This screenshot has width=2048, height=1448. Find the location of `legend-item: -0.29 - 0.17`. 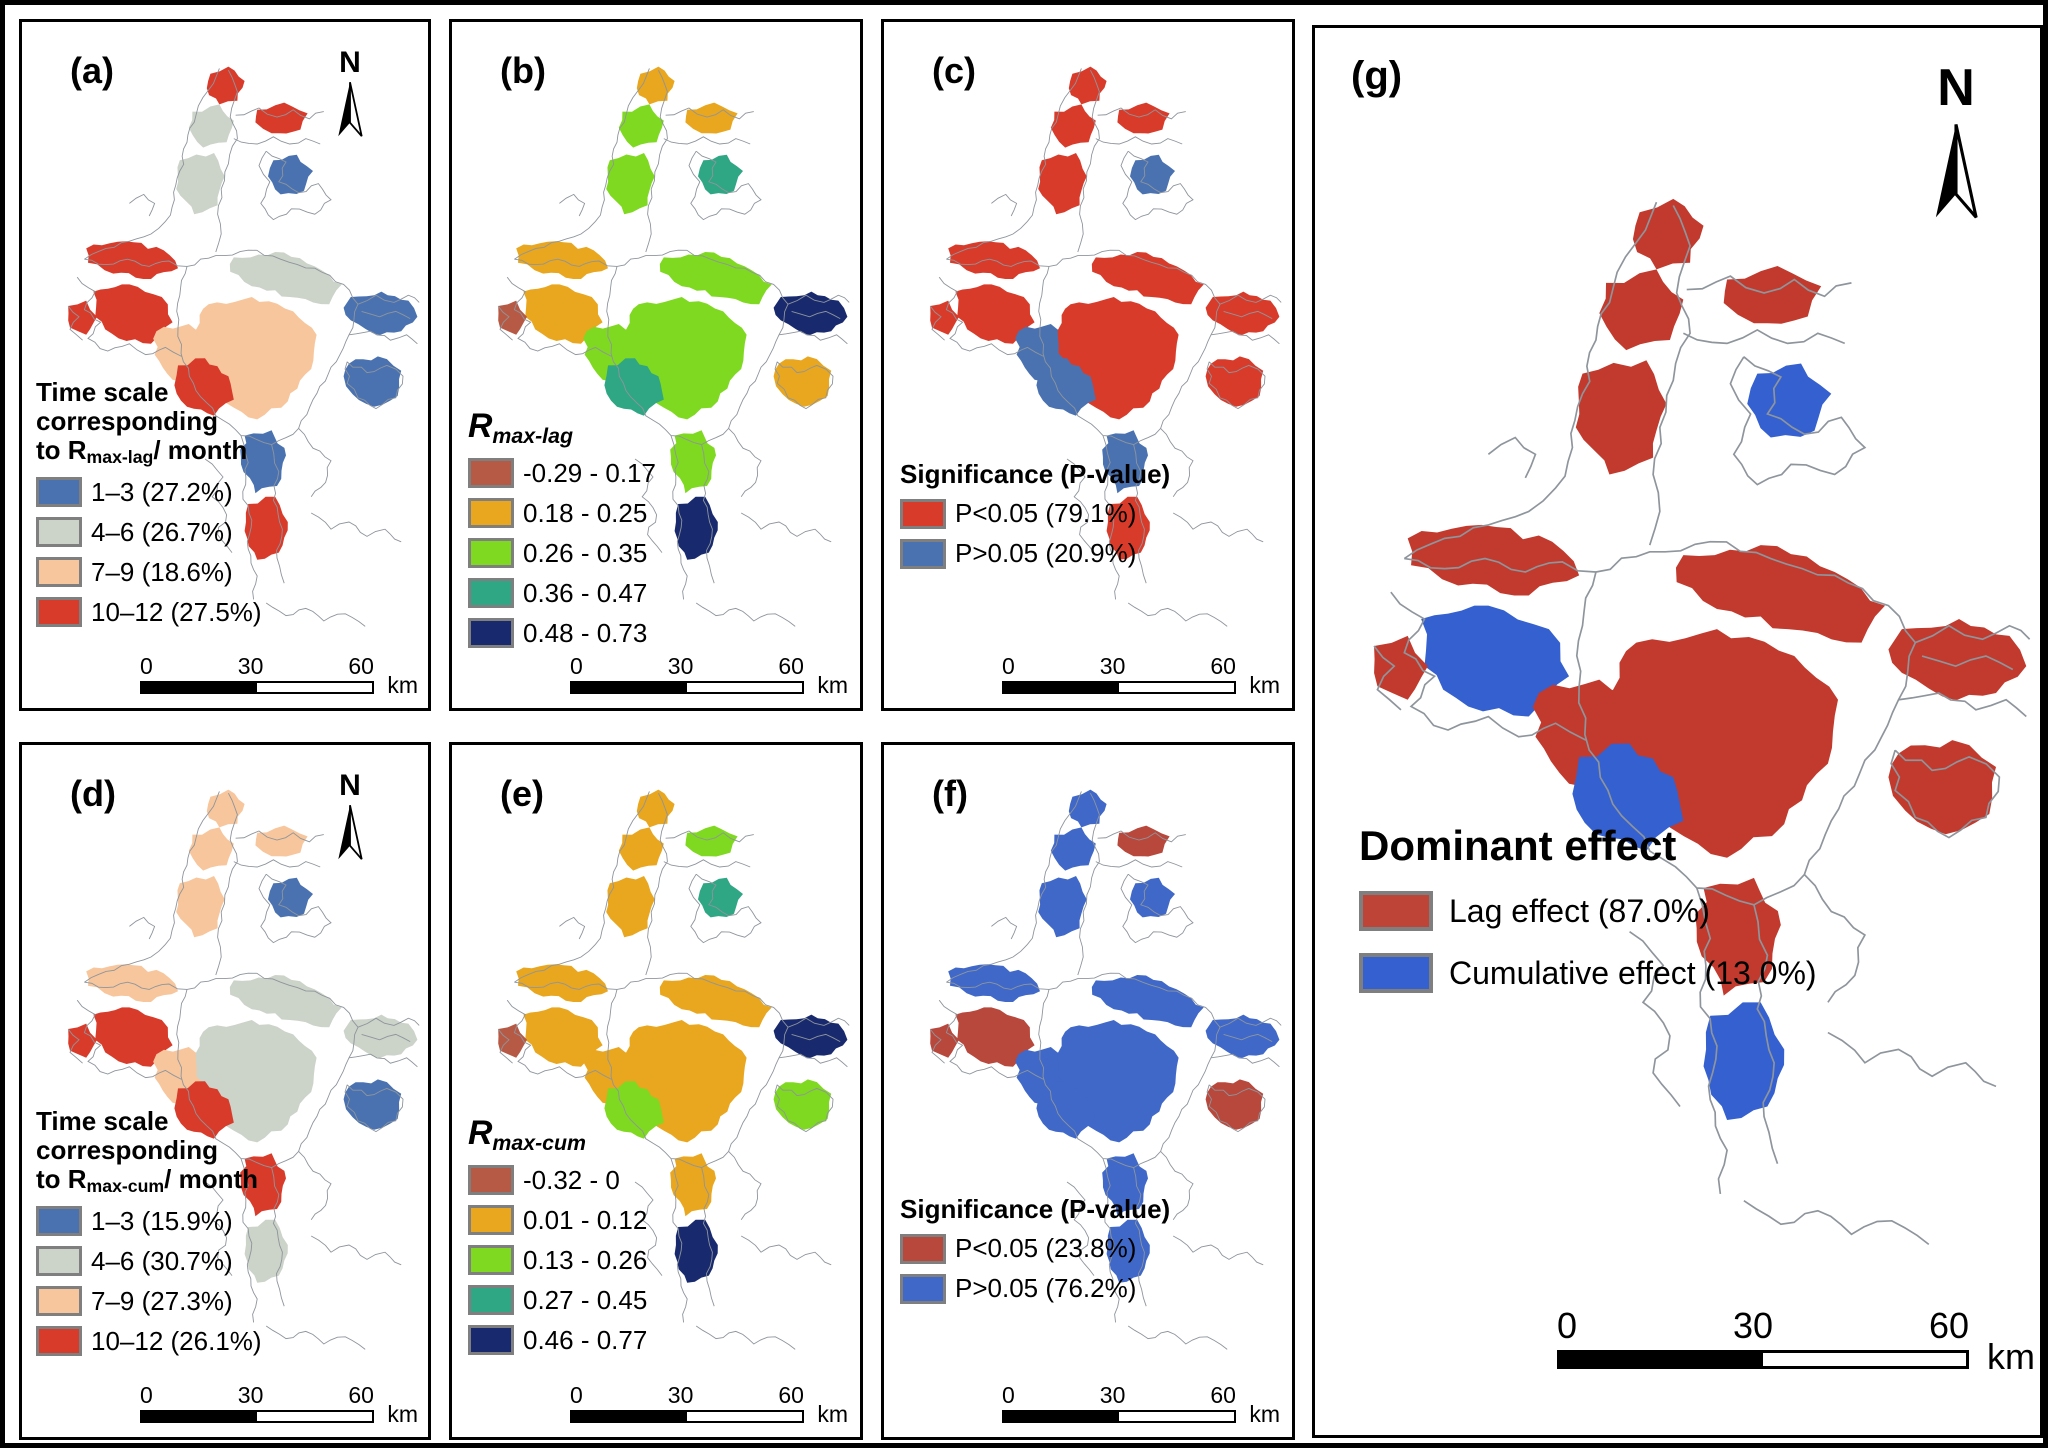

legend-item: -0.29 - 0.17 is located at coordinates (562, 473).